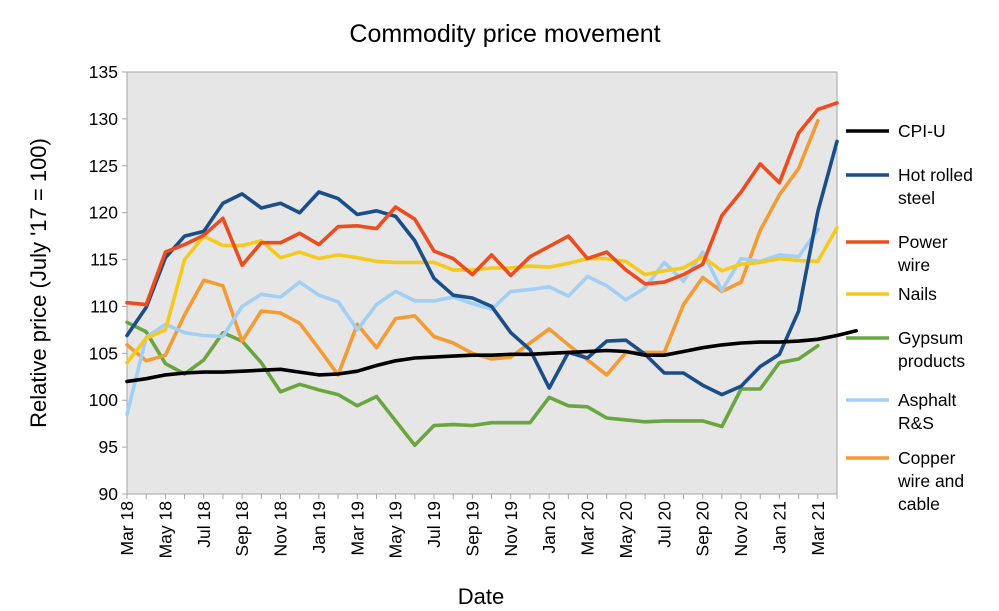 Image resolution: width=999 pixels, height=611 pixels. I want to click on x-tick-label: Nov 20, so click(741, 529).